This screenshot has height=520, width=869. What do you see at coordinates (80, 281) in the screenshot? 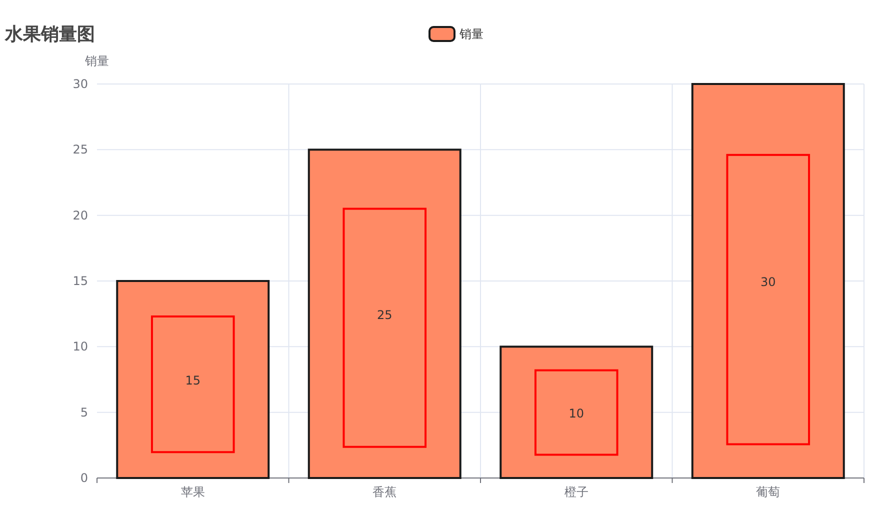
I see `y-tick-label: 15` at bounding box center [80, 281].